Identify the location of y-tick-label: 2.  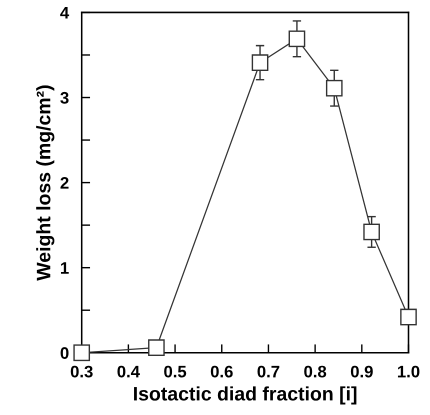
(64, 183).